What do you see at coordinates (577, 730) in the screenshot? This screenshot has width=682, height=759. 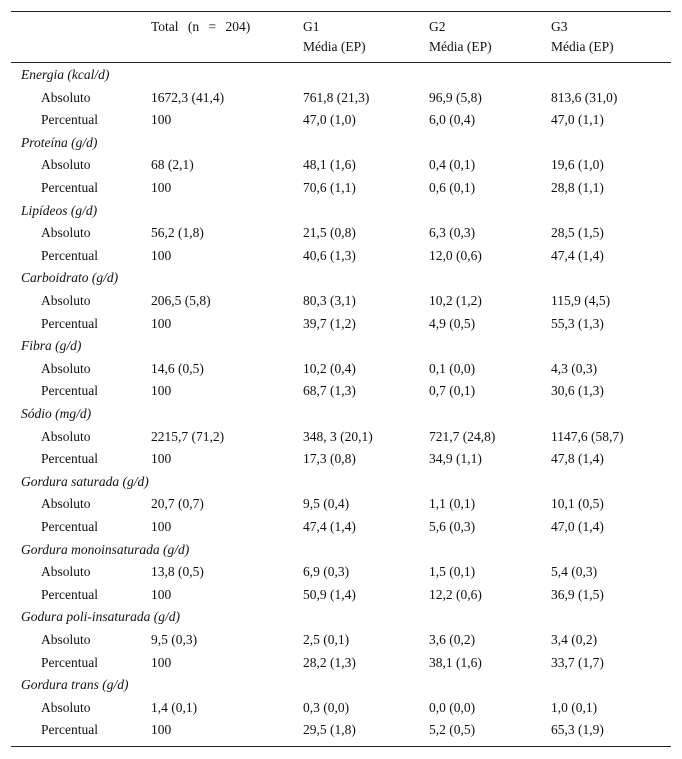 I see `cell-value: 65,3 (1,9)` at bounding box center [577, 730].